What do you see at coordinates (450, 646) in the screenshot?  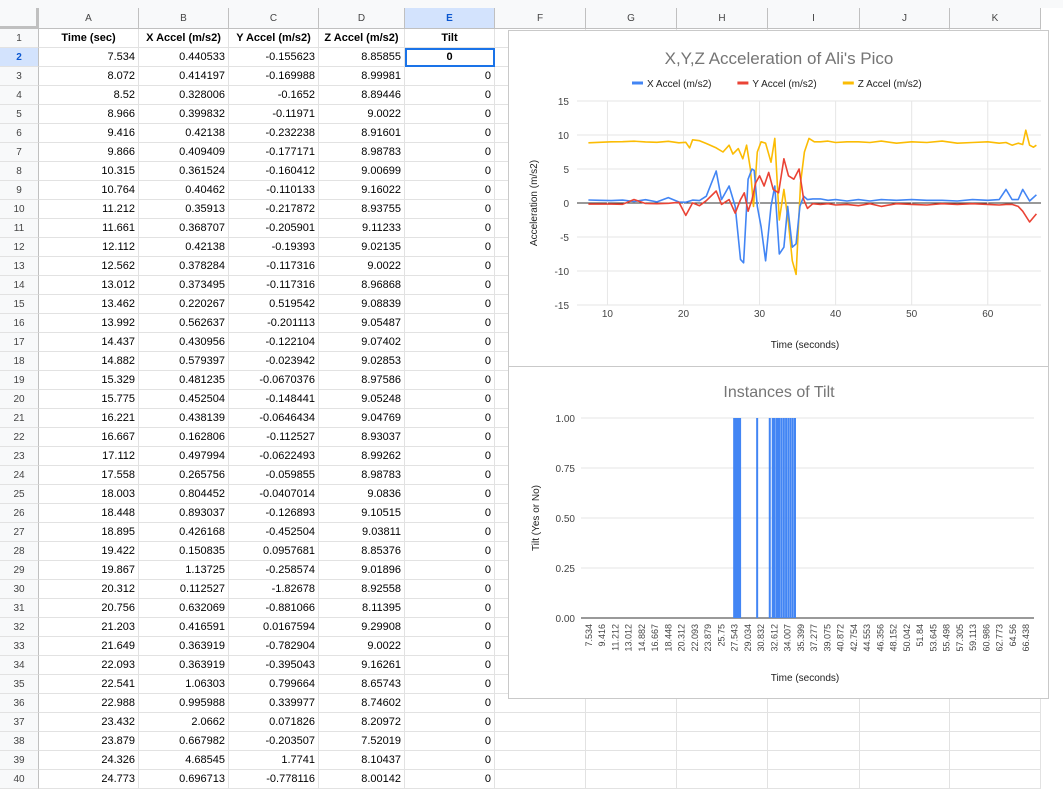 I see `cell-e33: 0` at bounding box center [450, 646].